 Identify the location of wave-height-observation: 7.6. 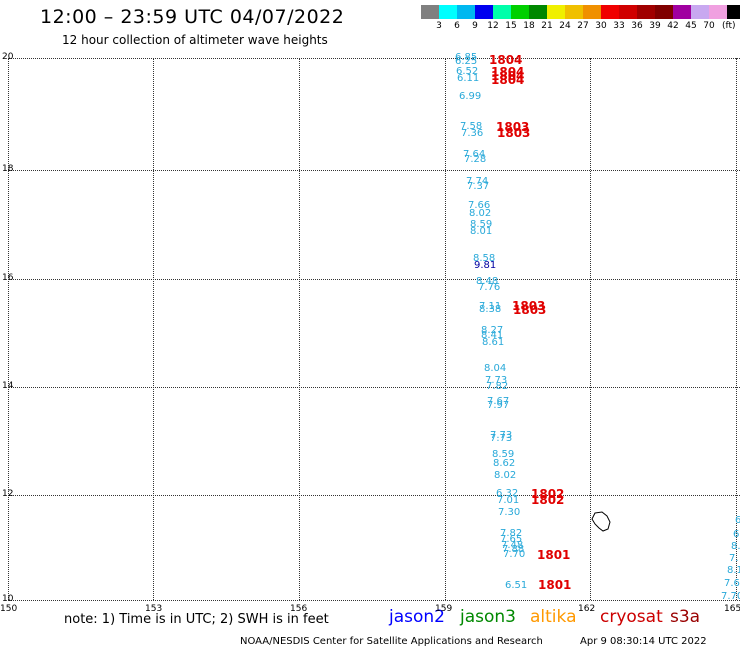
(732, 583).